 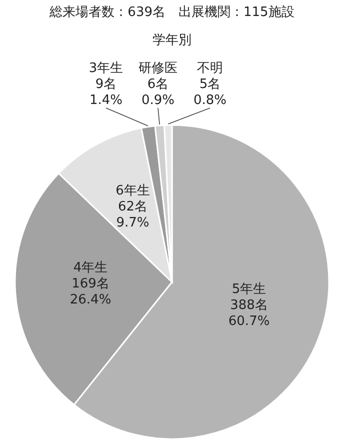 What do you see at coordinates (249, 289) in the screenshot?
I see `slice-label: 5年生` at bounding box center [249, 289].